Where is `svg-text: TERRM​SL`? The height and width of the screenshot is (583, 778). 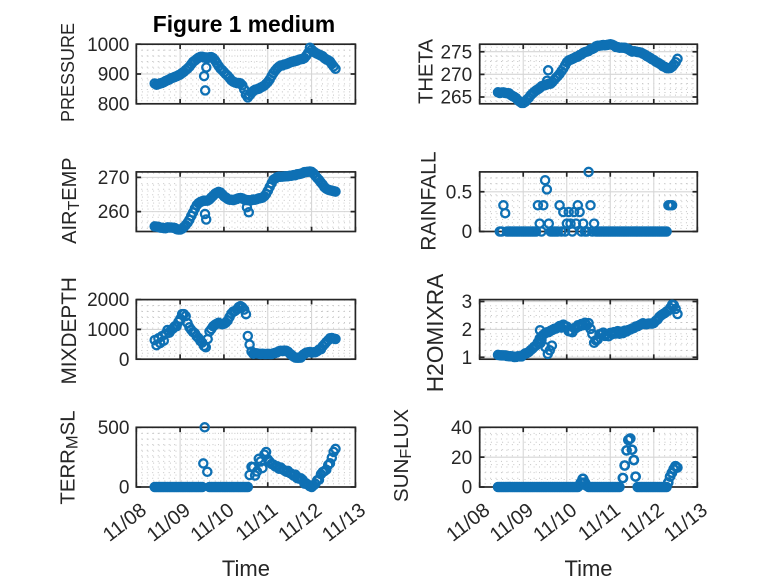 svg-text: TERRM​SL is located at coordinates (69, 457).